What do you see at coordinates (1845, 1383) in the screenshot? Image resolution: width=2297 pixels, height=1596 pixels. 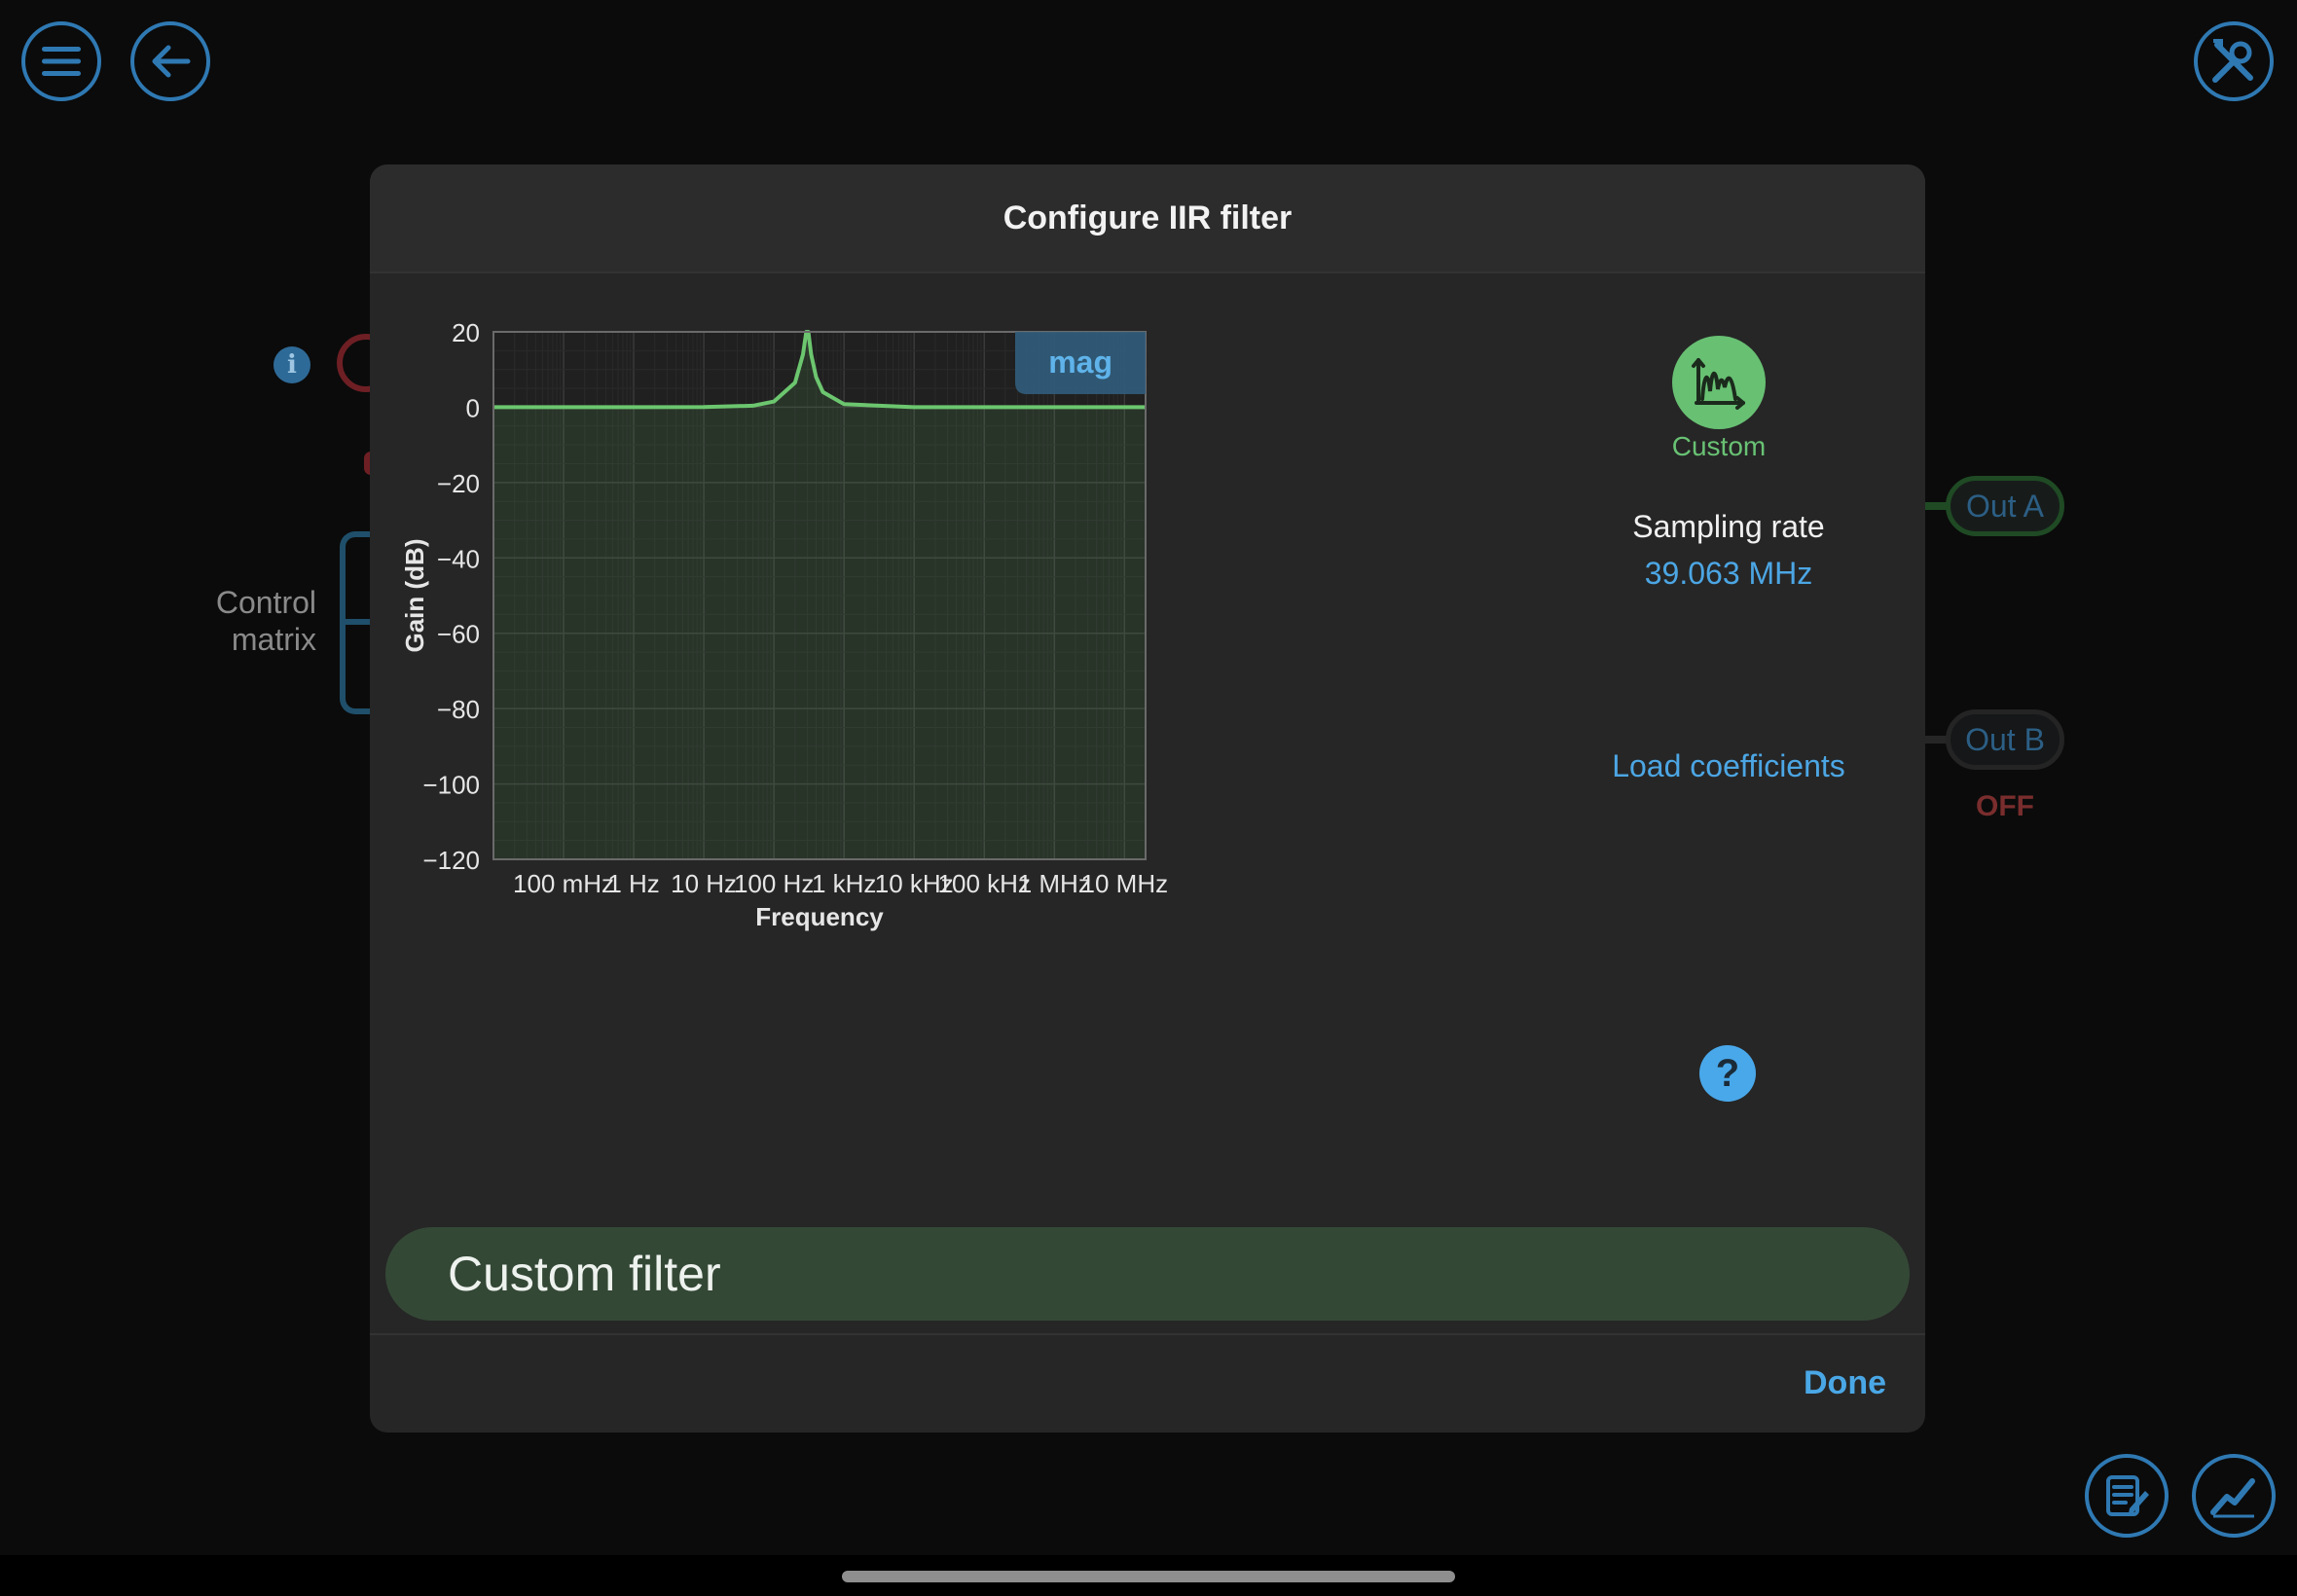 I see `done-button: Done` at bounding box center [1845, 1383].